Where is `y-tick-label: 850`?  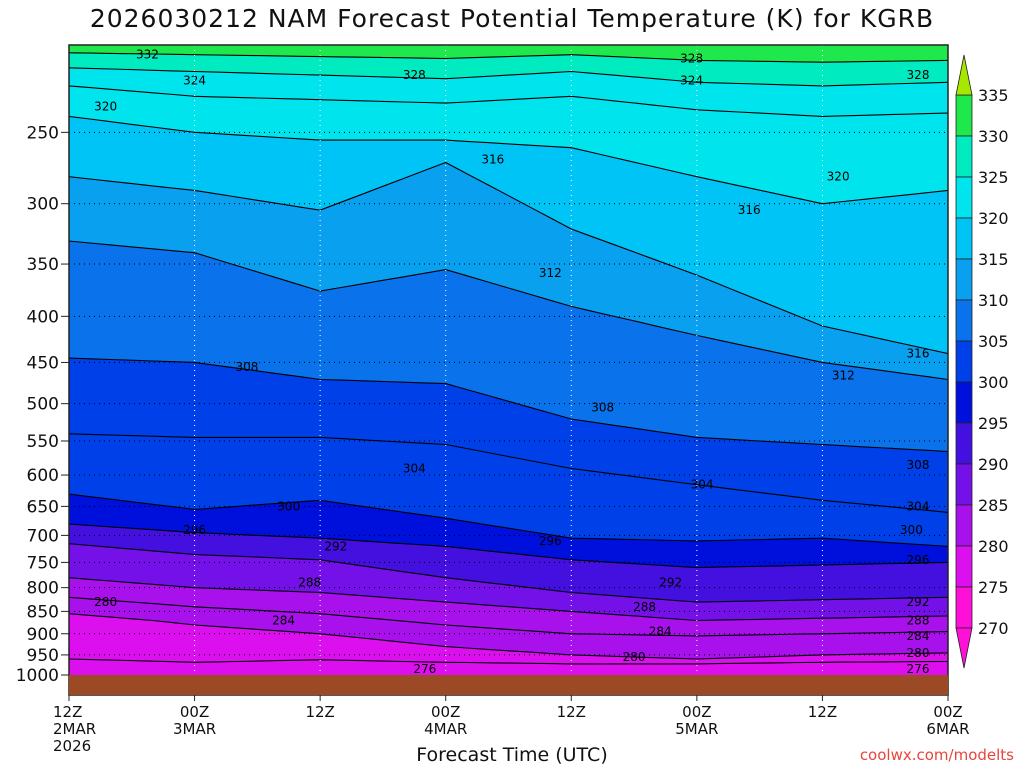
y-tick-label: 850 is located at coordinates (43, 612).